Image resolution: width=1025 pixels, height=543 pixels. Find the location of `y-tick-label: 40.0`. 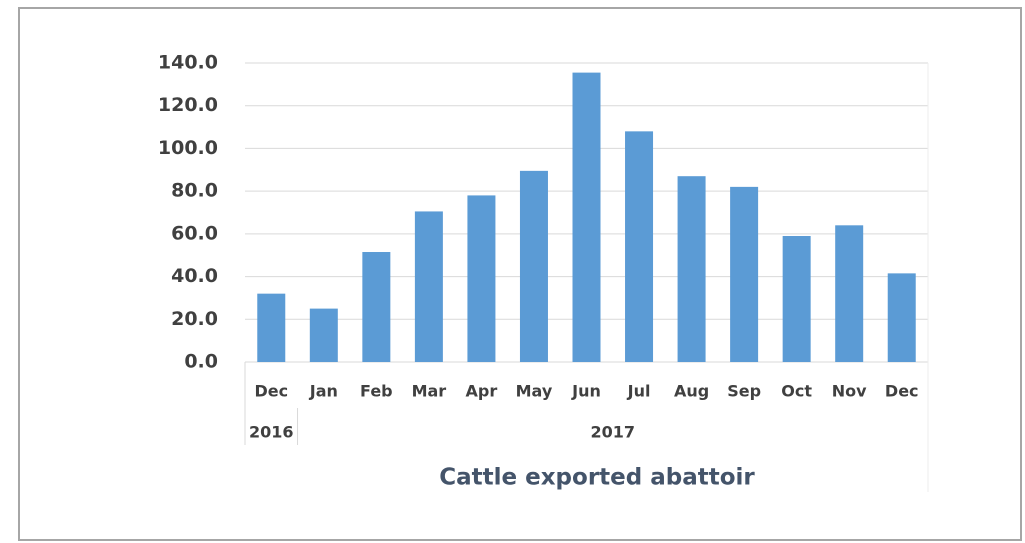

y-tick-label: 40.0 is located at coordinates (194, 276).